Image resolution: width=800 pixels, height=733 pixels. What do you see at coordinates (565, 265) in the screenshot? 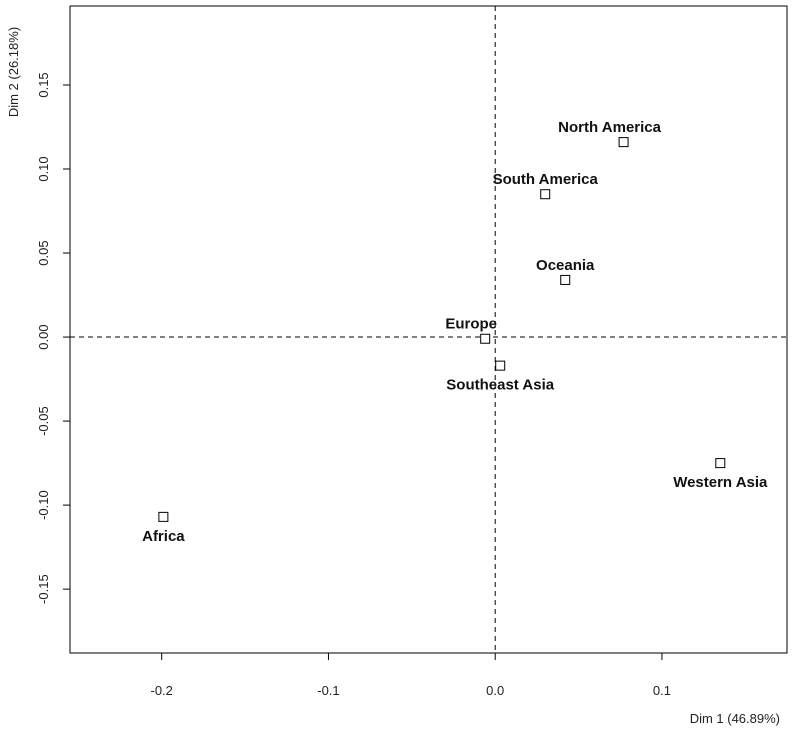
I see `point-label: Oceania` at bounding box center [565, 265].